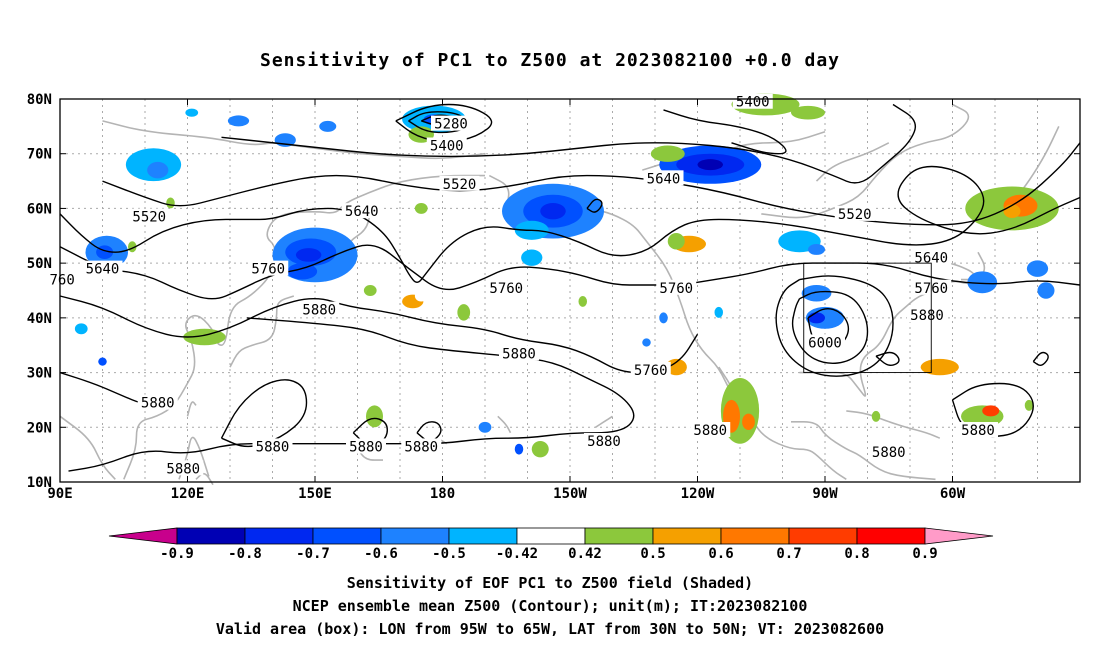 The height and width of the screenshot is (650, 1100). What do you see at coordinates (39, 319) in the screenshot?
I see `lat-label: 40N` at bounding box center [39, 319].